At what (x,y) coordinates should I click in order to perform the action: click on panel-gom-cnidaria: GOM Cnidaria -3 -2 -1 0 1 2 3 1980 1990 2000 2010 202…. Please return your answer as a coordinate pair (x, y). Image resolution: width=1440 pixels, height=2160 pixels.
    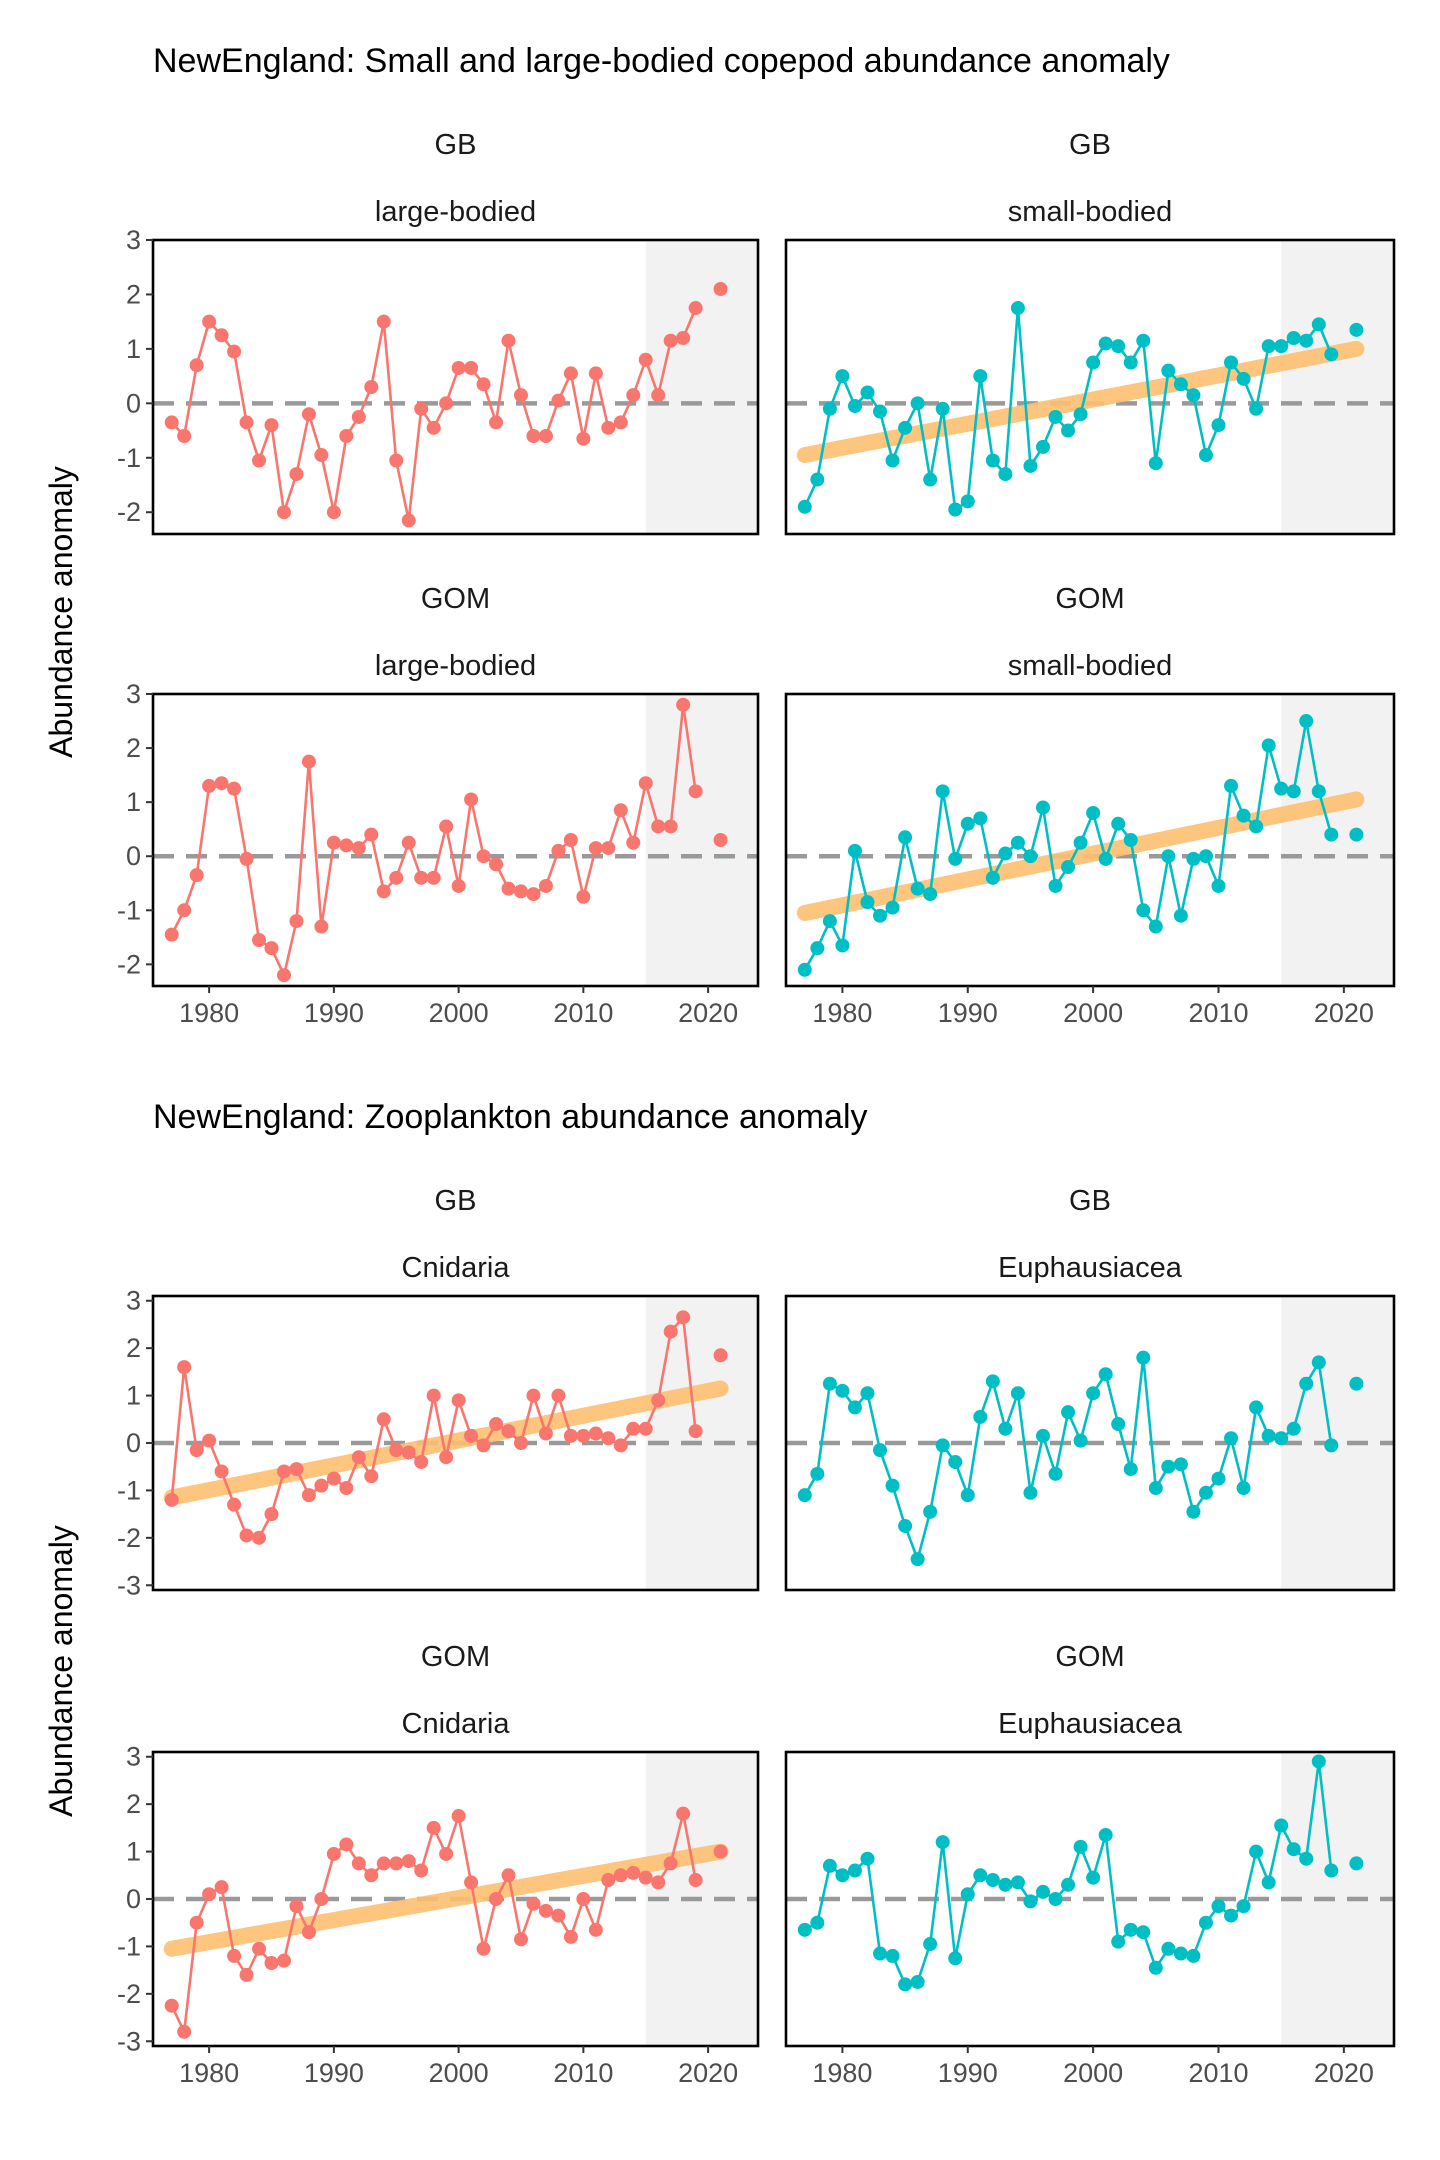
    Looking at the image, I should click on (438, 1864).